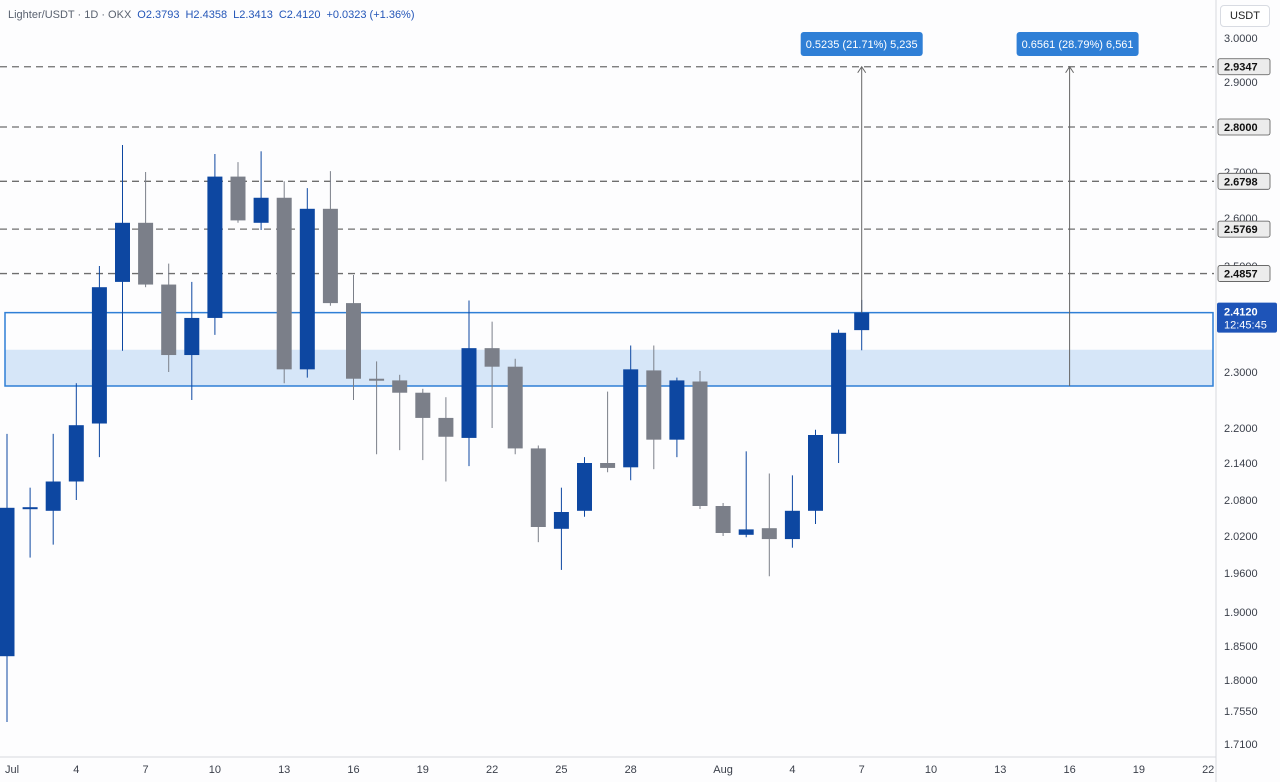 The height and width of the screenshot is (782, 1280). I want to click on measure-label: 0.5235 (21.71%) 5,235, so click(862, 45).